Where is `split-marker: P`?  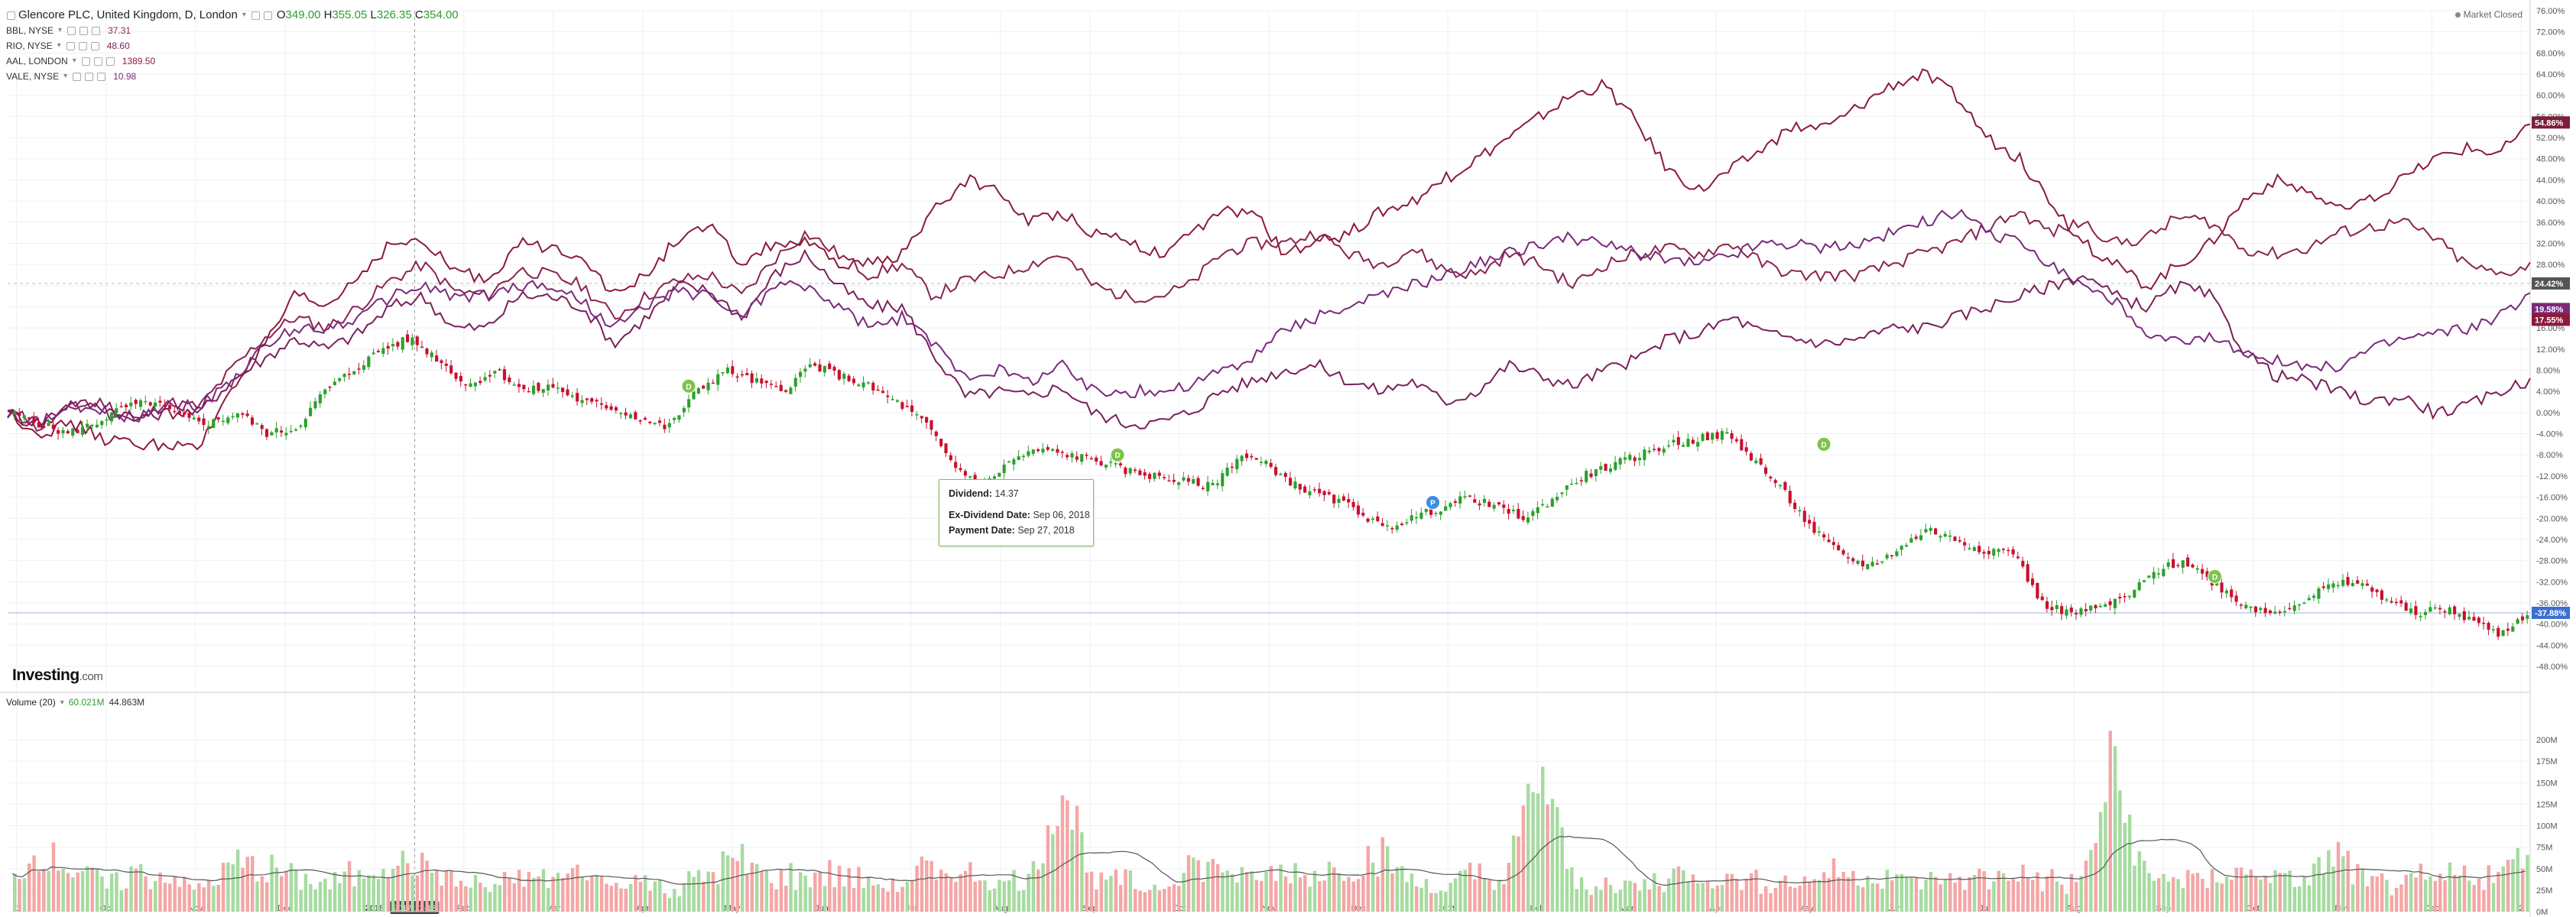
split-marker: P is located at coordinates (1433, 502).